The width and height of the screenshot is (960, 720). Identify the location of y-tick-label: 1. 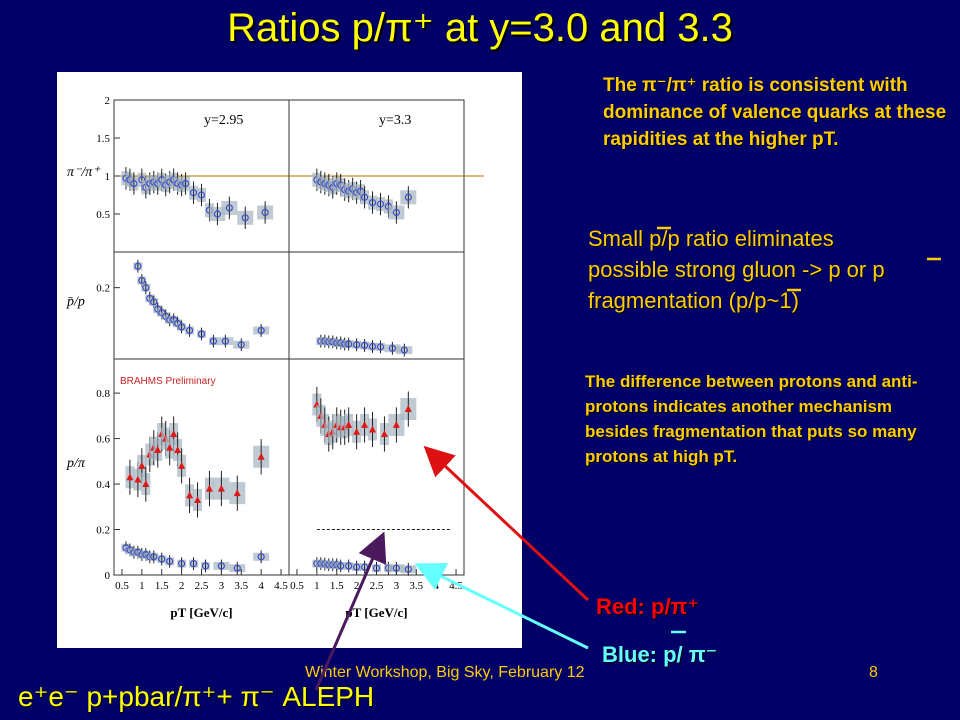
(108, 177).